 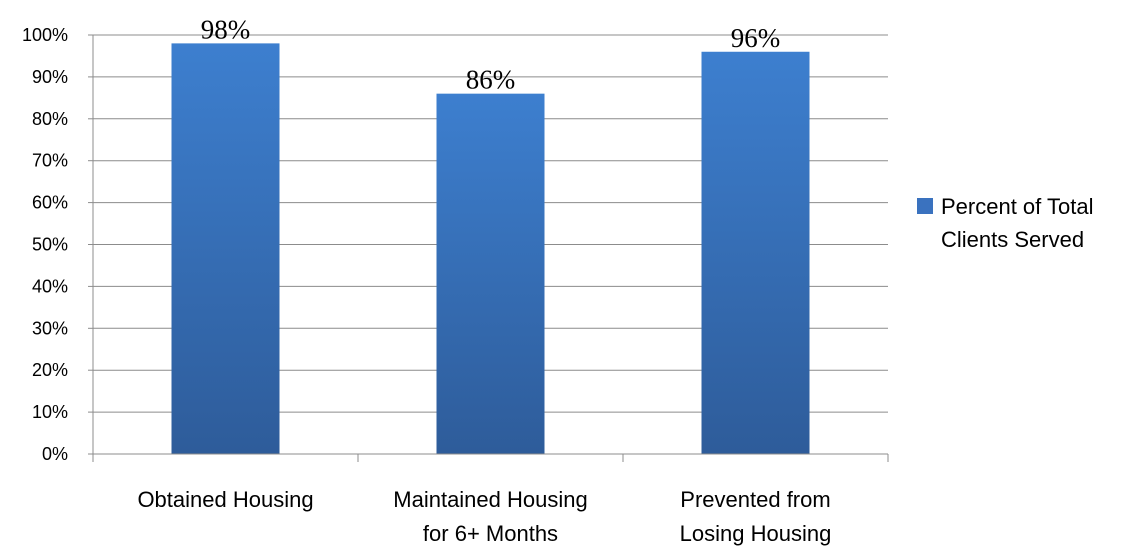 I want to click on x-category-label: Maintained Housing, so click(x=490, y=499).